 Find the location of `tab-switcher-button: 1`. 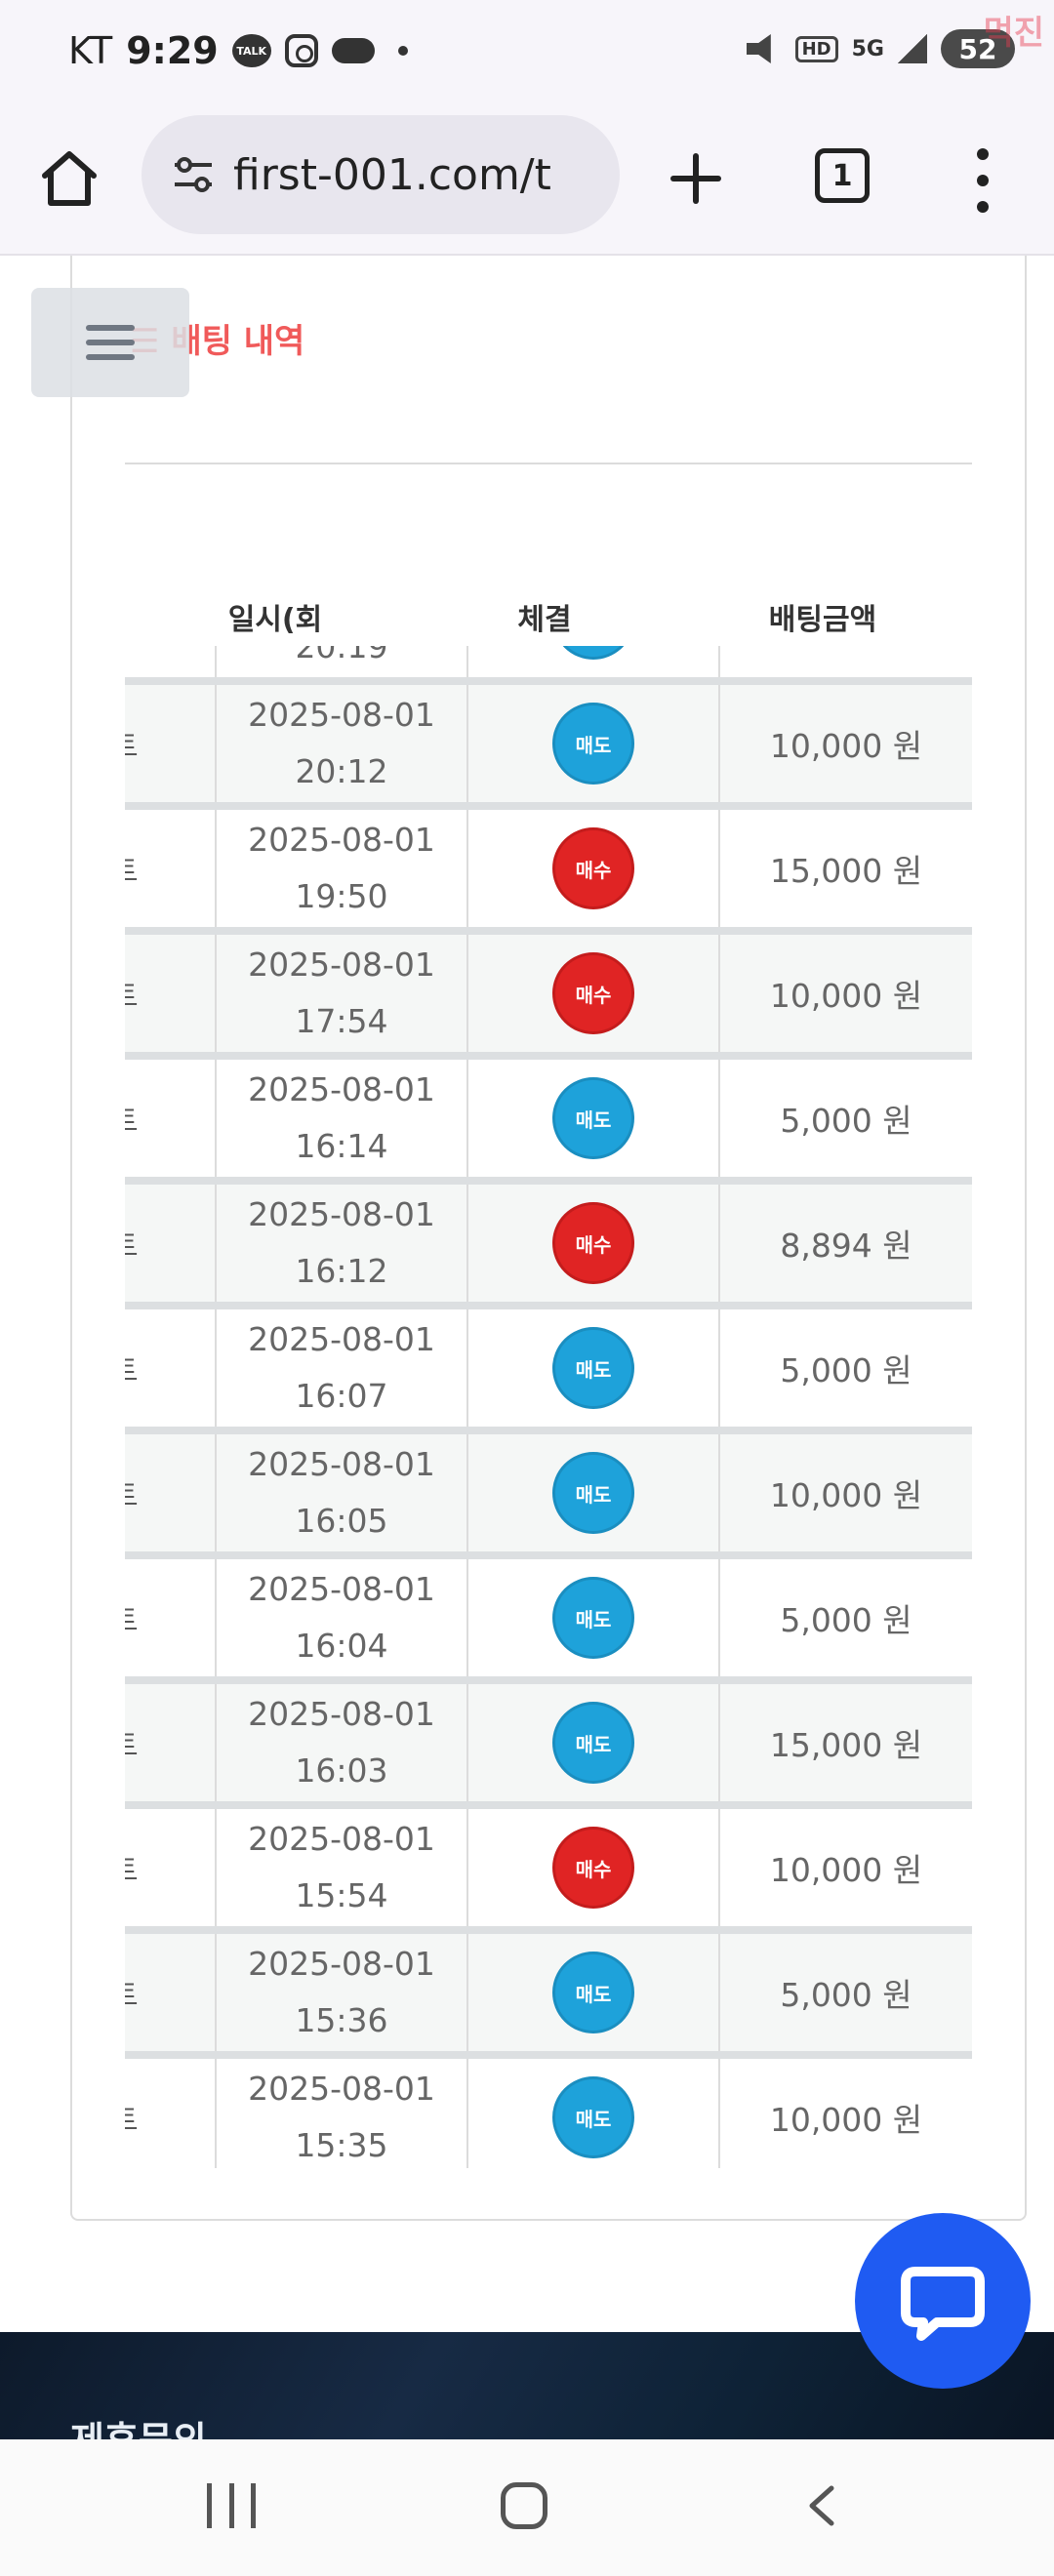

tab-switcher-button: 1 is located at coordinates (842, 175).